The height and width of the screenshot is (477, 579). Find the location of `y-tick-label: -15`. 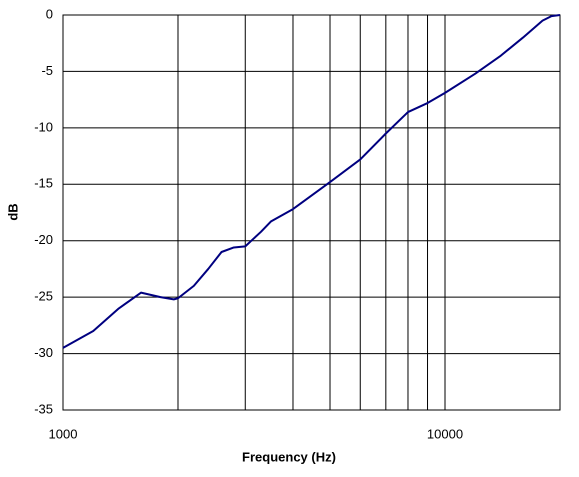

y-tick-label: -15 is located at coordinates (43, 183).